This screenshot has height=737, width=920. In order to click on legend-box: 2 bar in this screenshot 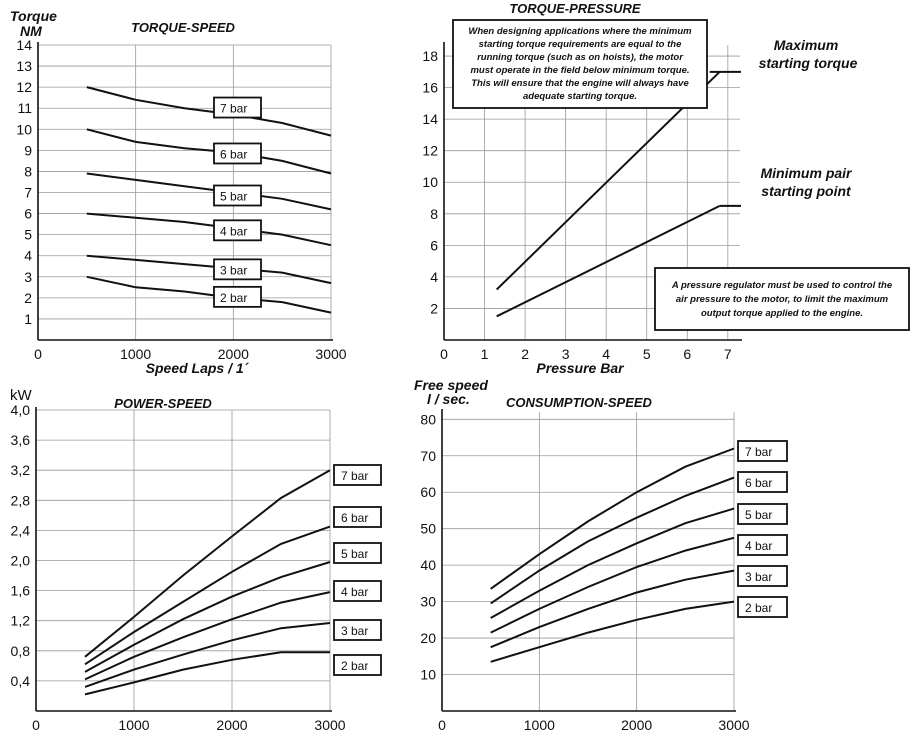, I will do `click(237, 296)`.